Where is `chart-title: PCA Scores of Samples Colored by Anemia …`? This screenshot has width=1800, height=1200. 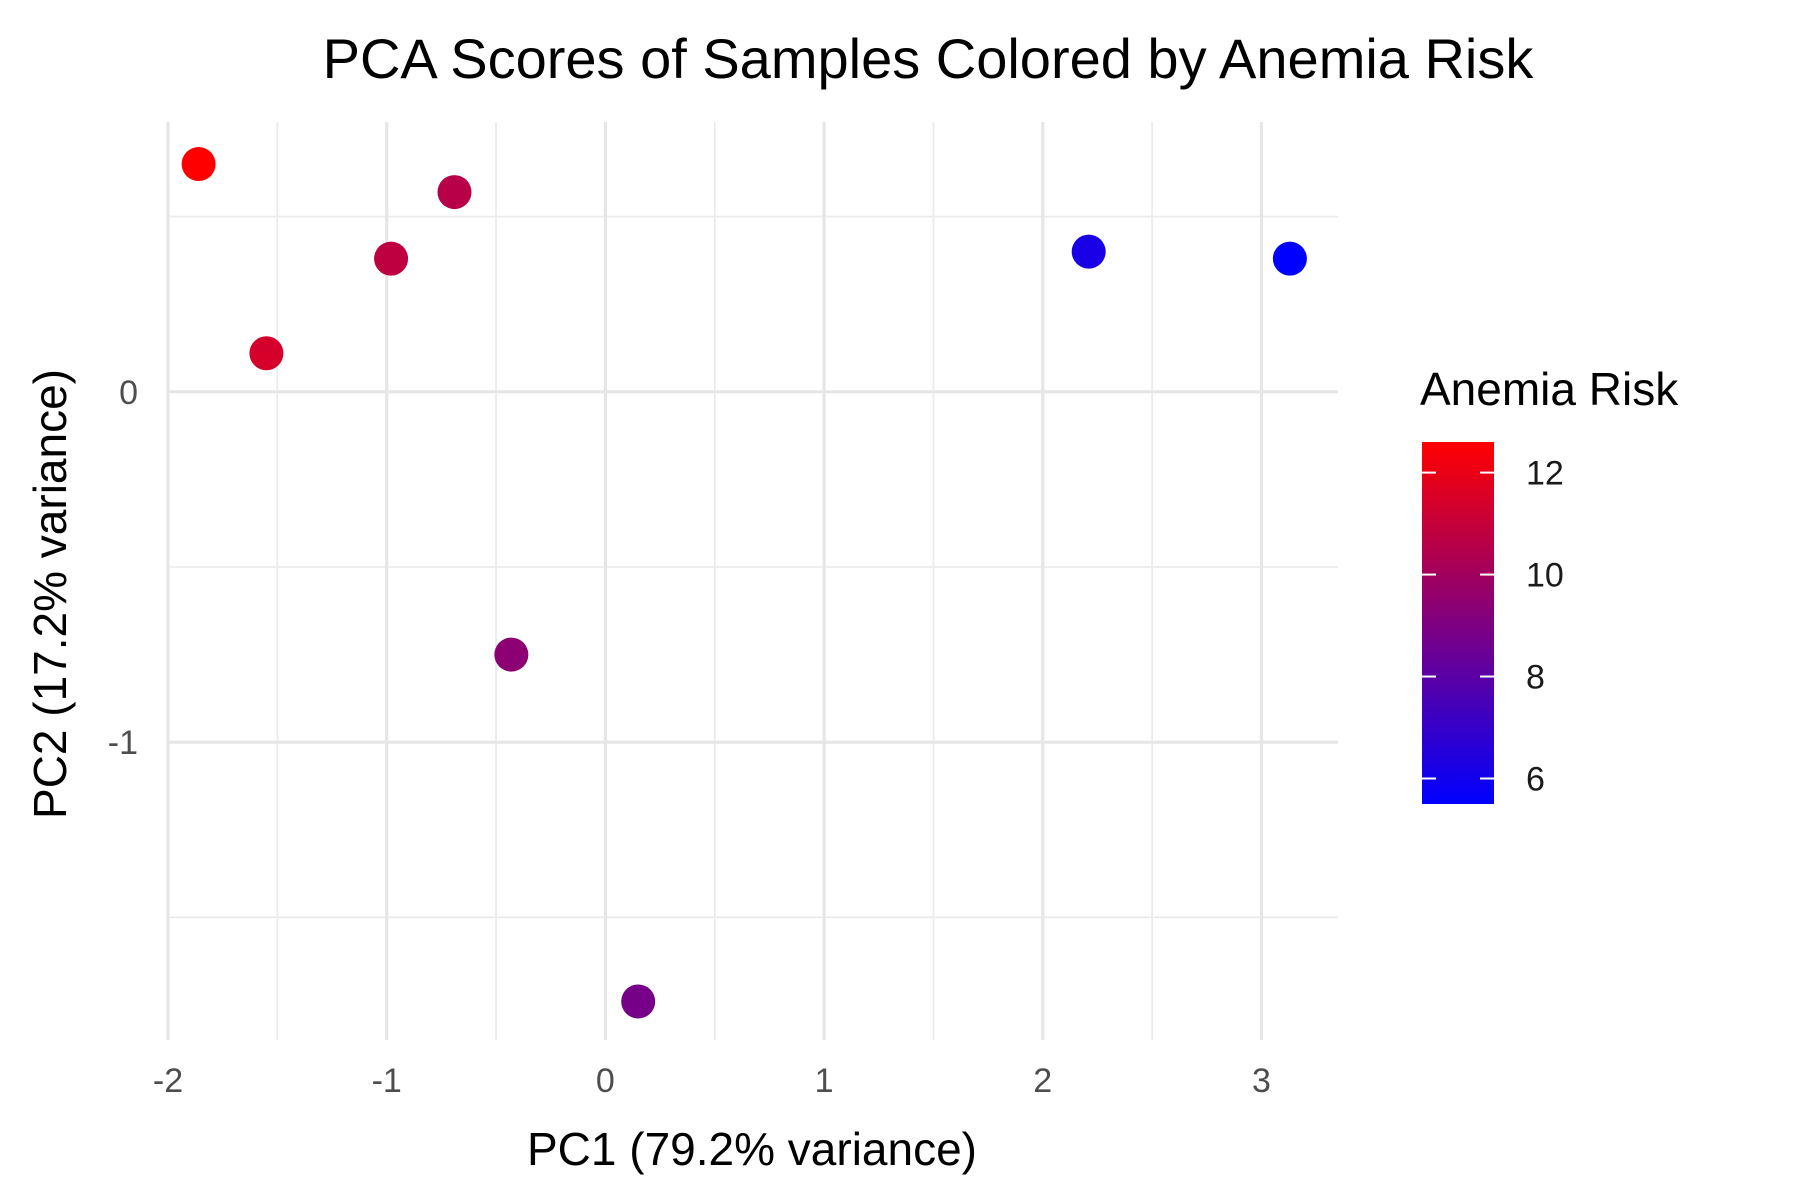 chart-title: PCA Scores of Samples Colored by Anemia … is located at coordinates (929, 58).